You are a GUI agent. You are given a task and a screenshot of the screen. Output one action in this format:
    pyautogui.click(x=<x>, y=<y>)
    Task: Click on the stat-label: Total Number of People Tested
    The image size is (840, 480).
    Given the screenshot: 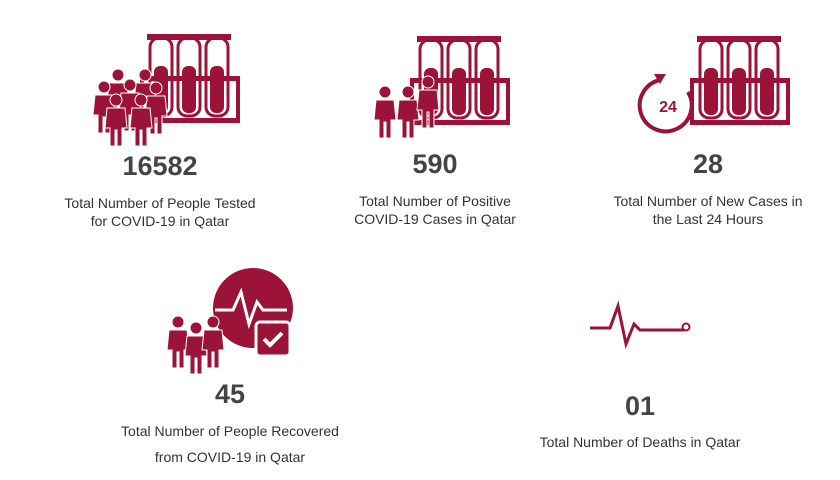 What is the action you would take?
    pyautogui.click(x=159, y=203)
    